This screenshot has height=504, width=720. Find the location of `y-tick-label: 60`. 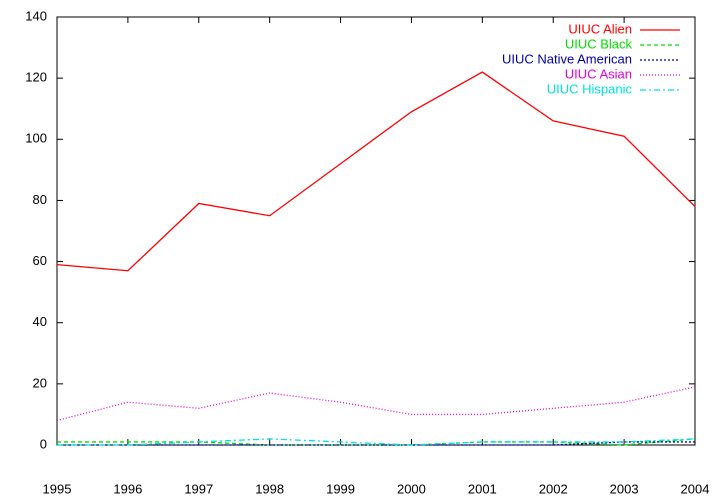

y-tick-label: 60 is located at coordinates (40, 260).